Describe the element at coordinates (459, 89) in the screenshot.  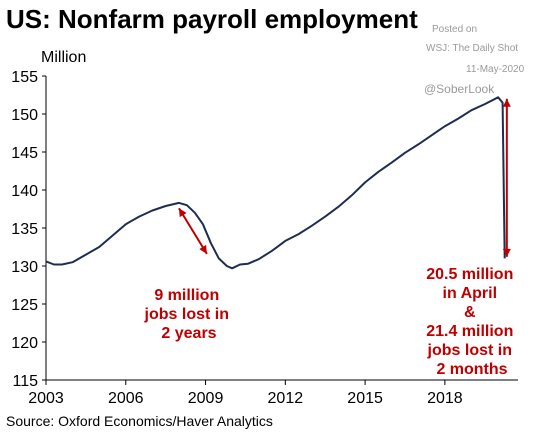
I see `watermark-handle: @SoberLook` at that location.